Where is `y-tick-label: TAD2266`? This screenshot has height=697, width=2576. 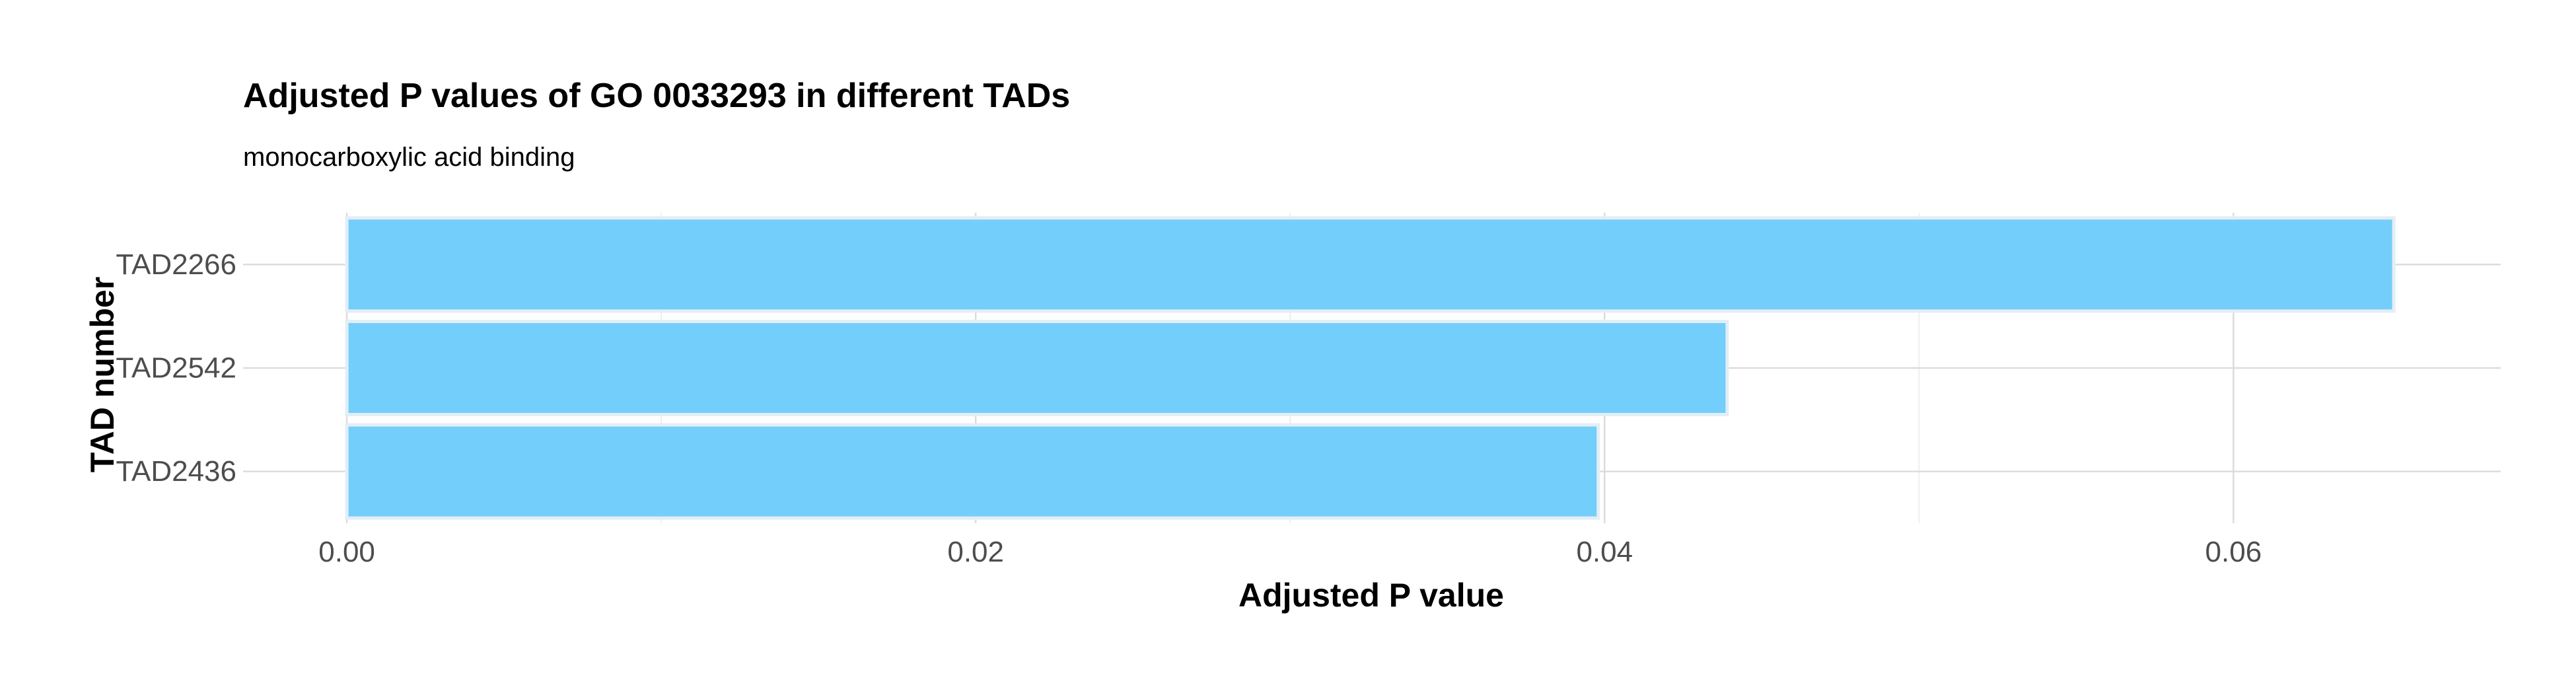 y-tick-label: TAD2266 is located at coordinates (176, 265).